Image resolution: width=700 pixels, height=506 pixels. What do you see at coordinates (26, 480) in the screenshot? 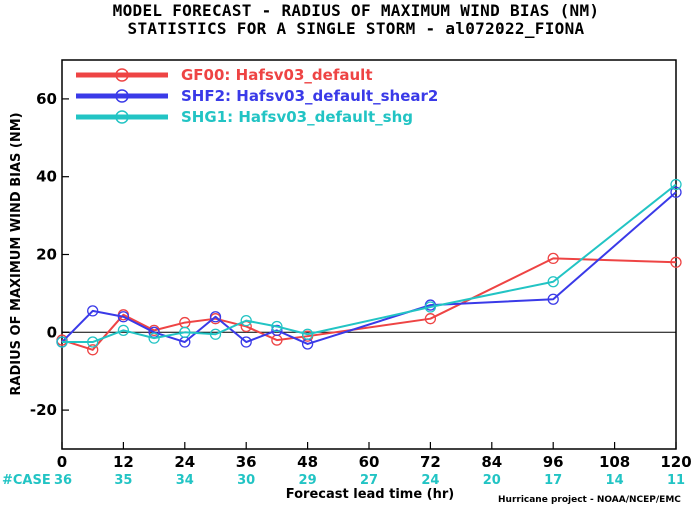
I see `case-row-label: #CASE` at bounding box center [26, 480].